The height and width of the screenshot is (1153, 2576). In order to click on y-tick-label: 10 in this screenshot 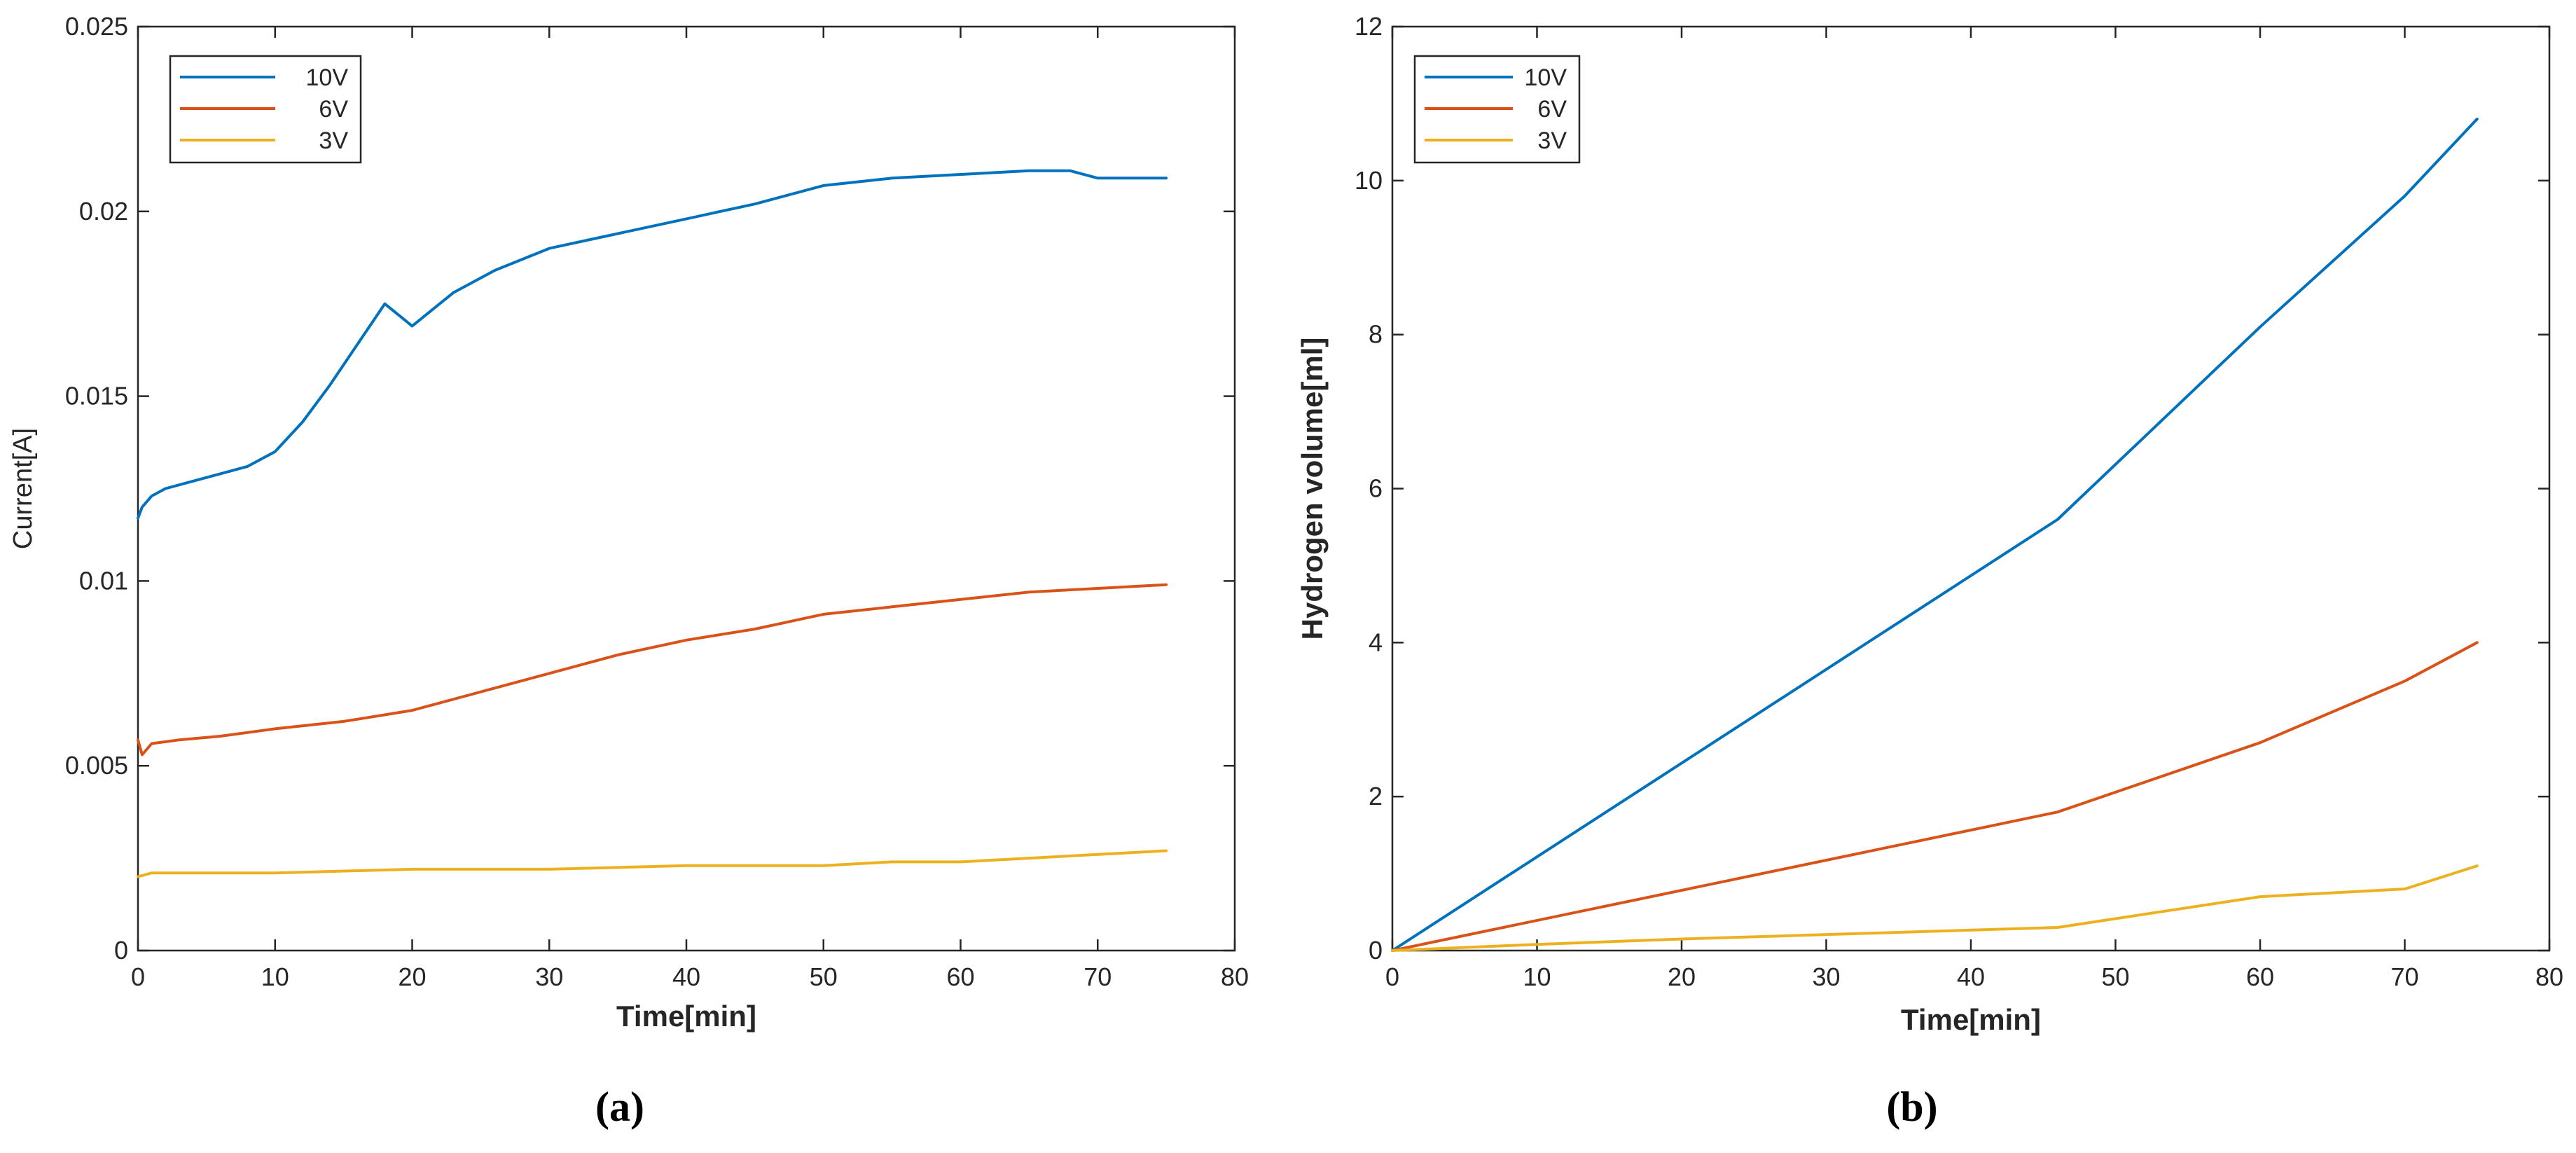, I will do `click(1369, 180)`.